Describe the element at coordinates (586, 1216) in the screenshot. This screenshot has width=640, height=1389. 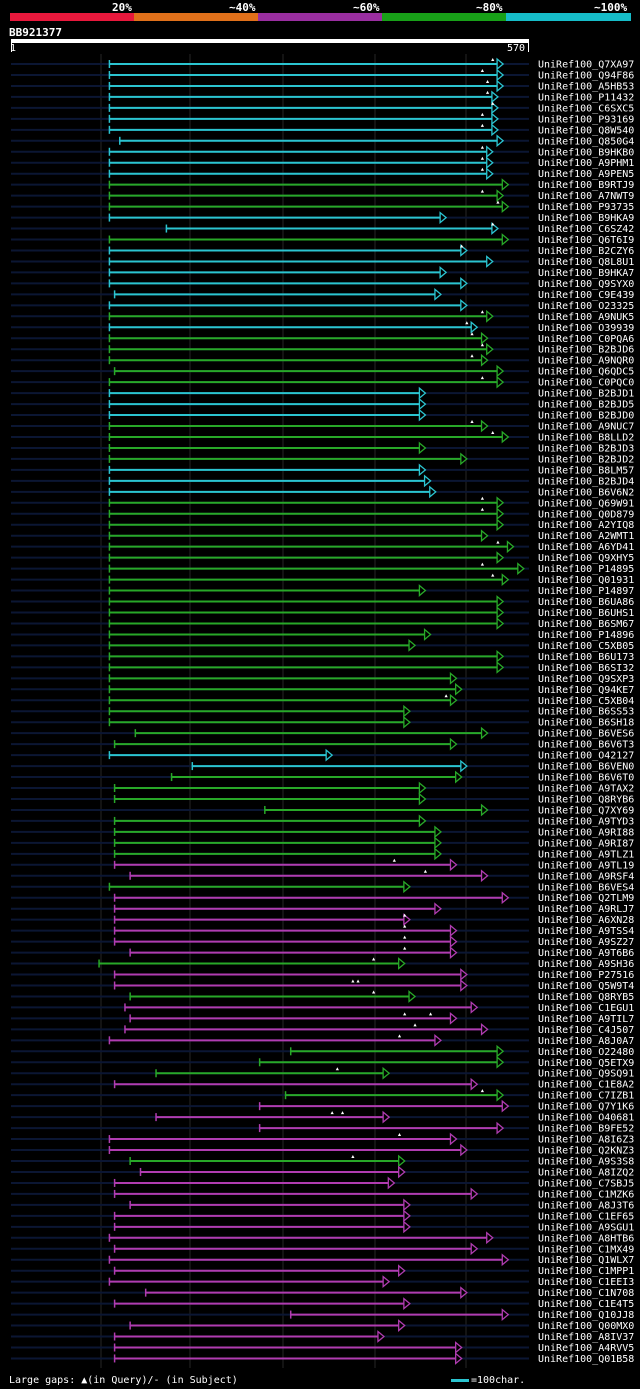
I see `hit-label: UniRef100_C1EF65` at that location.